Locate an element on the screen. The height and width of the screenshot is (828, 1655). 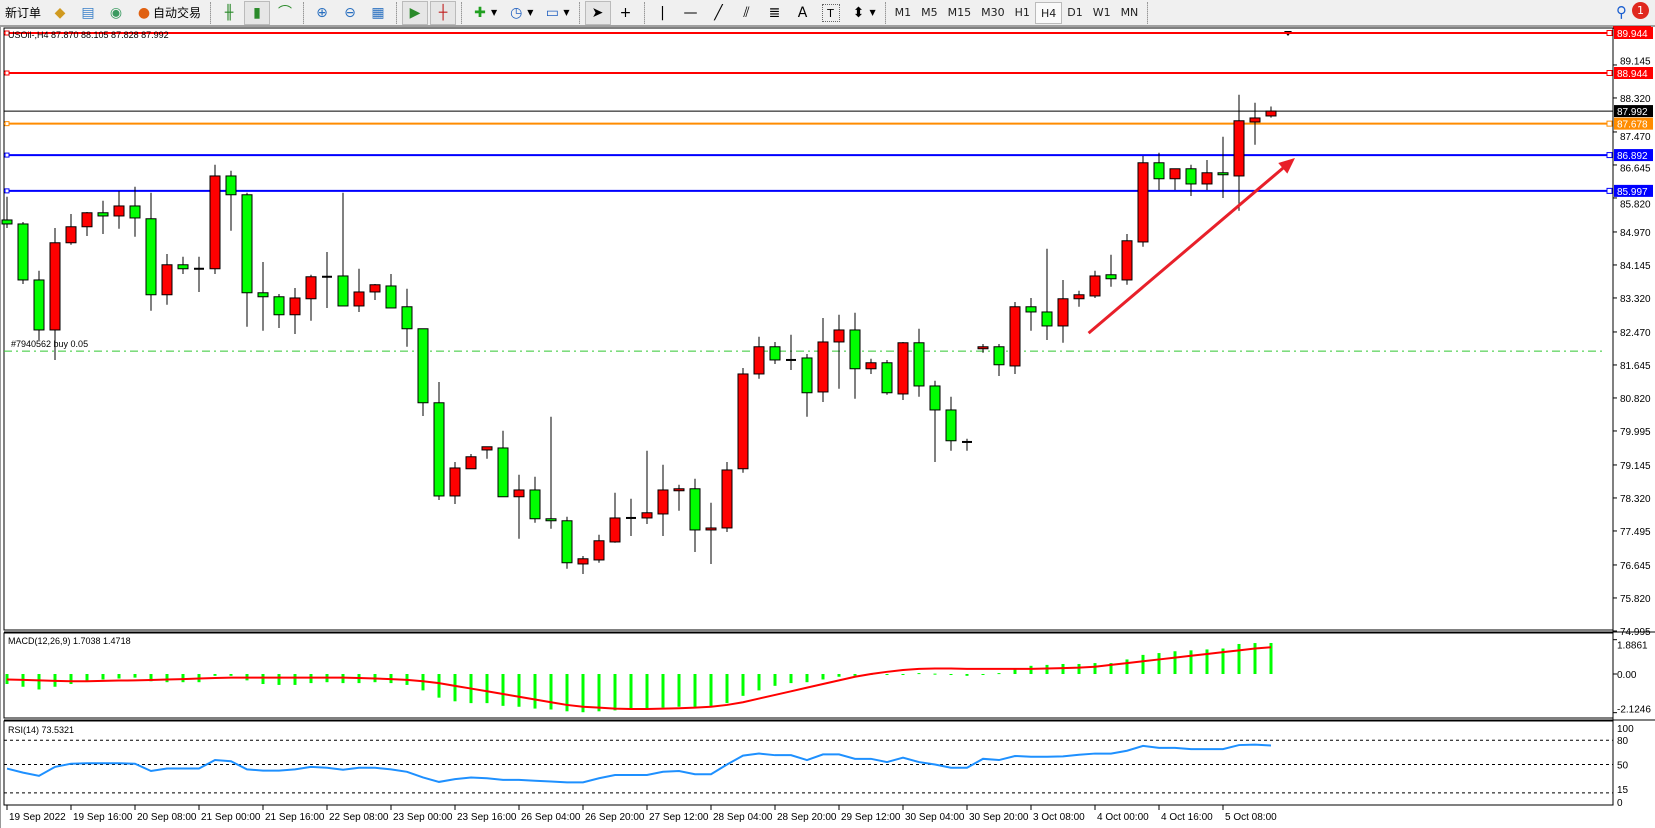
crosshair-button: + is located at coordinates (626, 13).